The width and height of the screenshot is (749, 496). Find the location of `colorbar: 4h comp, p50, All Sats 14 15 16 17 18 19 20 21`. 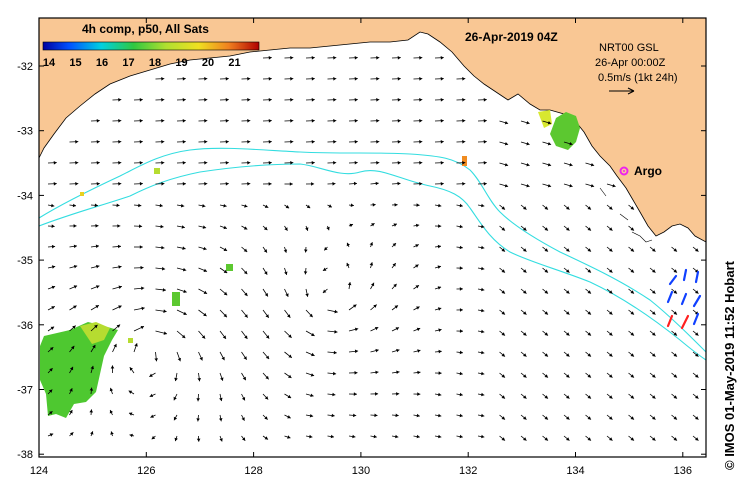

colorbar: 4h comp, p50, All Sats 14 15 16 17 18 19 20 21 is located at coordinates (151, 45).